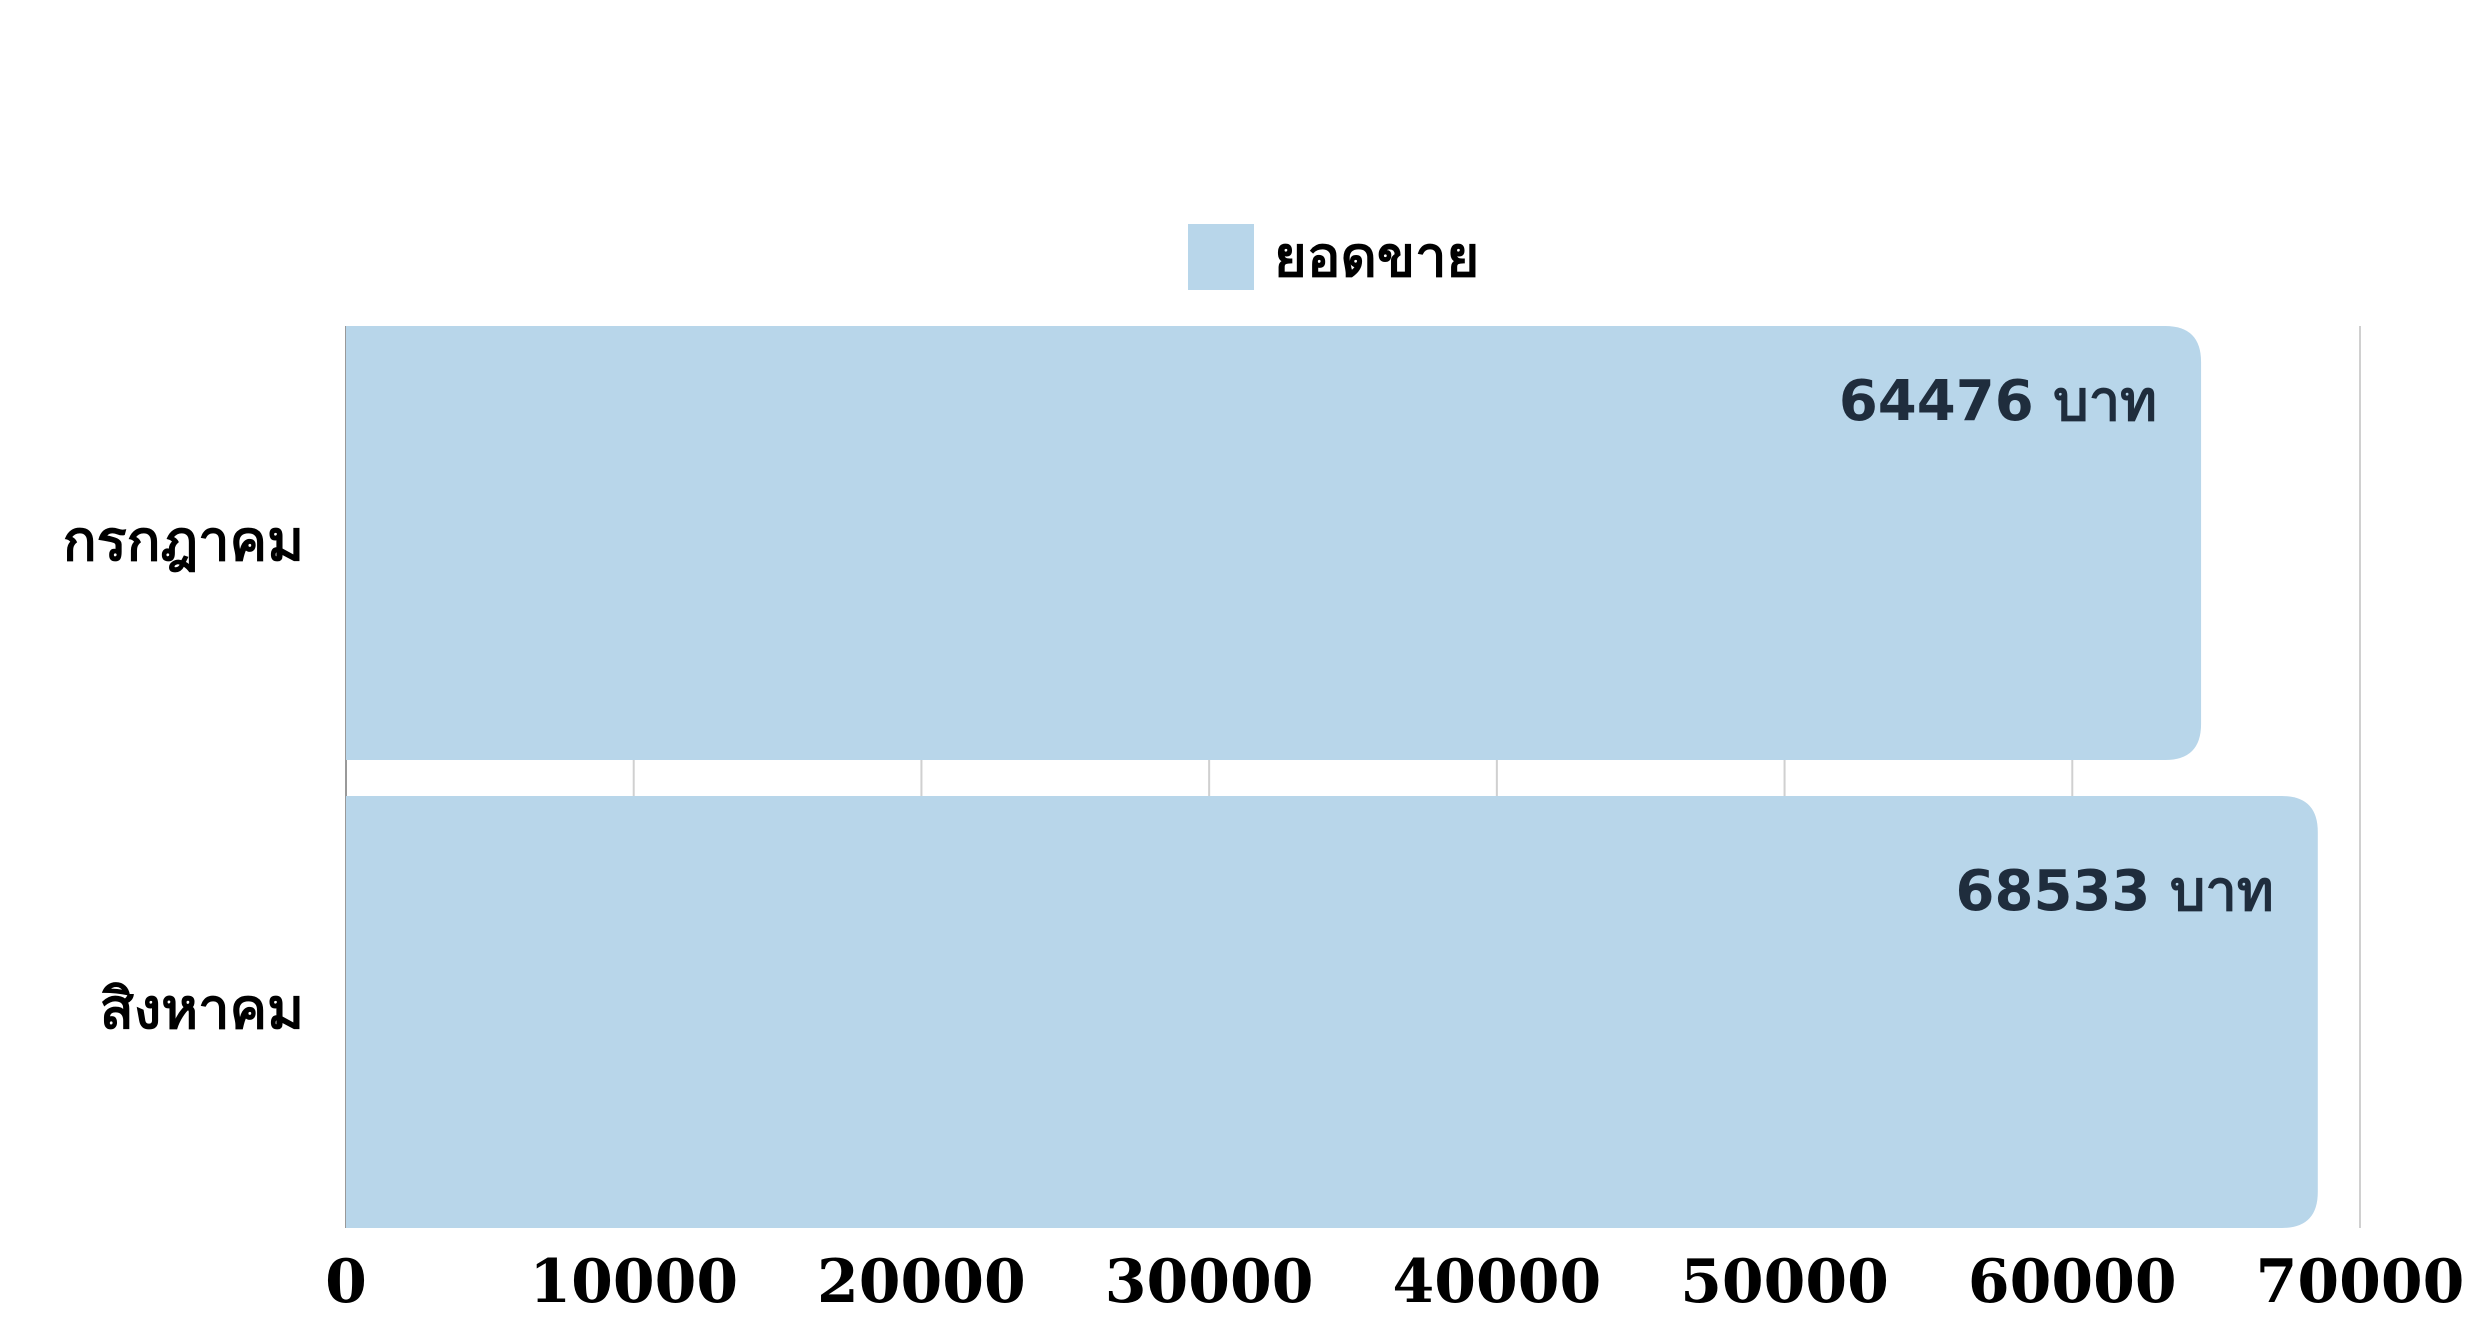 This screenshot has width=2478, height=1330. What do you see at coordinates (1784, 1282) in the screenshot?
I see `x-tick-label-50000: 50000` at bounding box center [1784, 1282].